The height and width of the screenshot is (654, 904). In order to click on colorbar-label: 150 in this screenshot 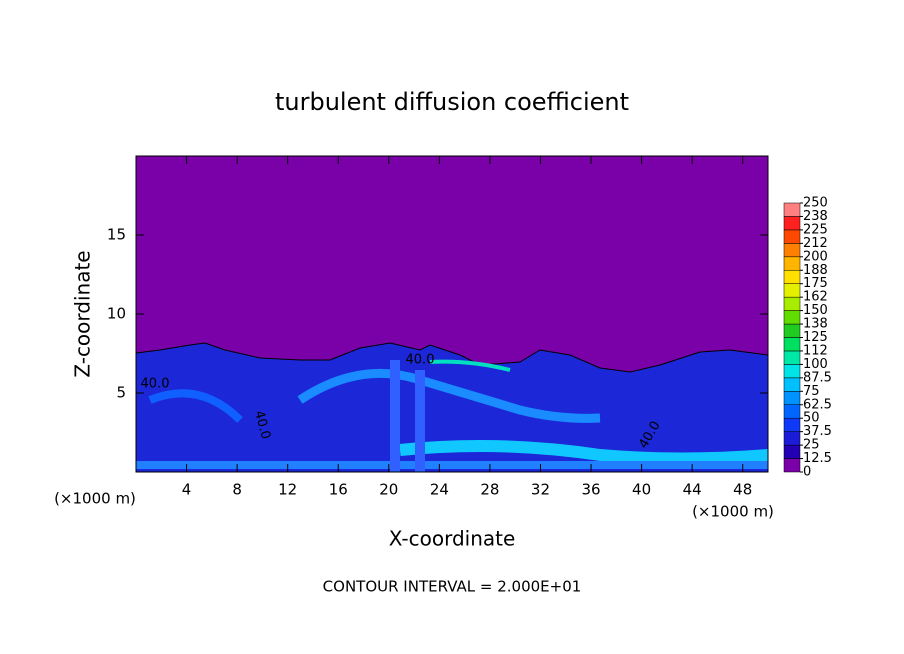, I will do `click(815, 310)`.